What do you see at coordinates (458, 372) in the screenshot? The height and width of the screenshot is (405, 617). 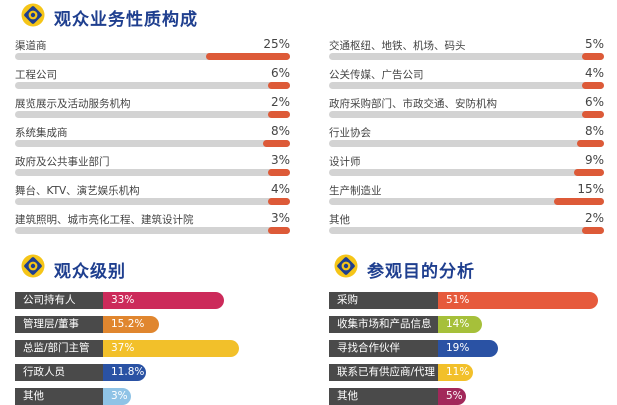 I see `purpose-value: 11%` at bounding box center [458, 372].